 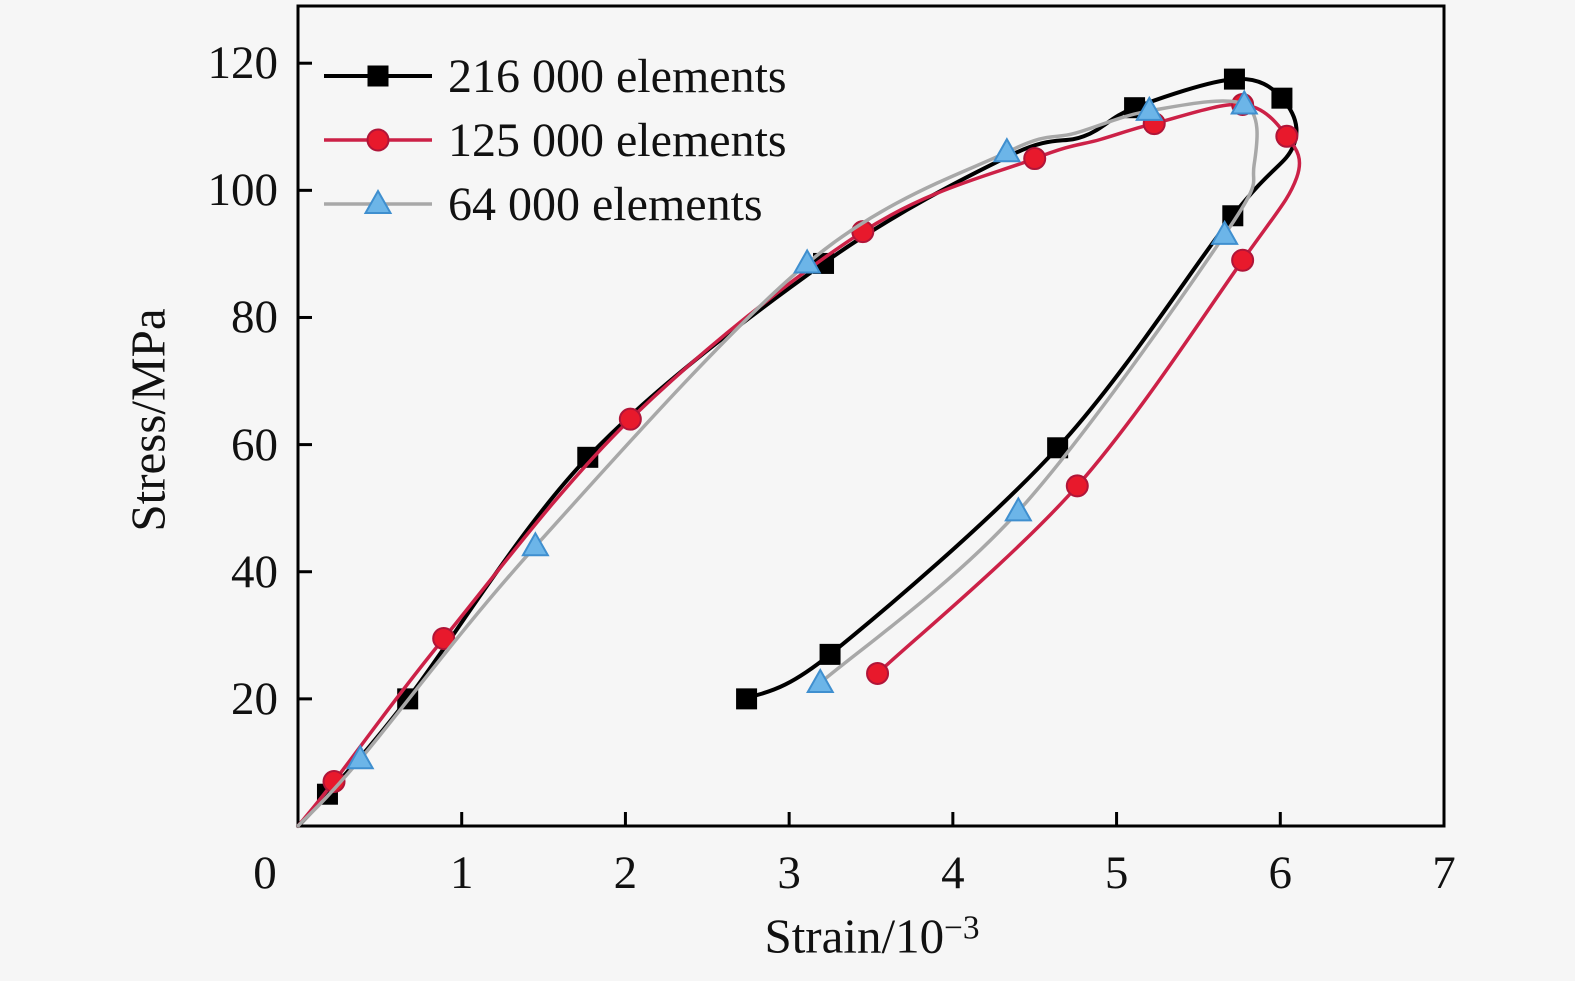 I want to click on legend-item-125000-elements: 125 000 elements, so click(x=554, y=140).